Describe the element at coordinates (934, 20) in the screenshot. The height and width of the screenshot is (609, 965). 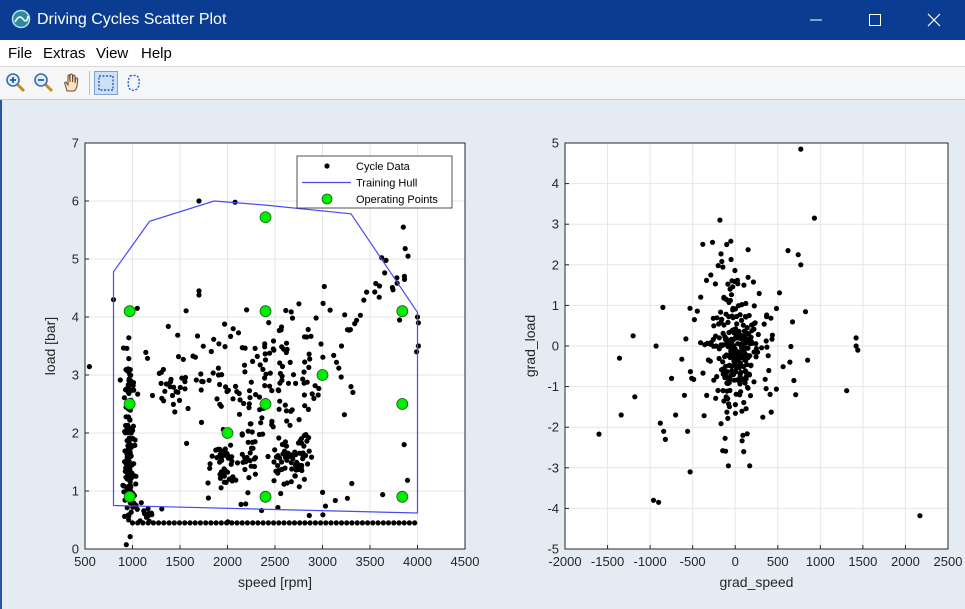
I see `close-button` at that location.